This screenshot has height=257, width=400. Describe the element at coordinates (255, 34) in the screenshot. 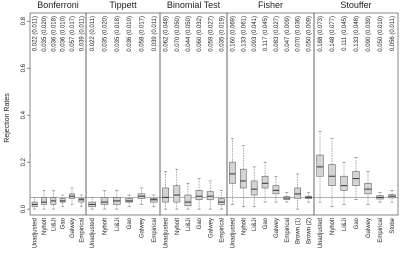

I see `annotation: 0.093 (0.041)` at that location.